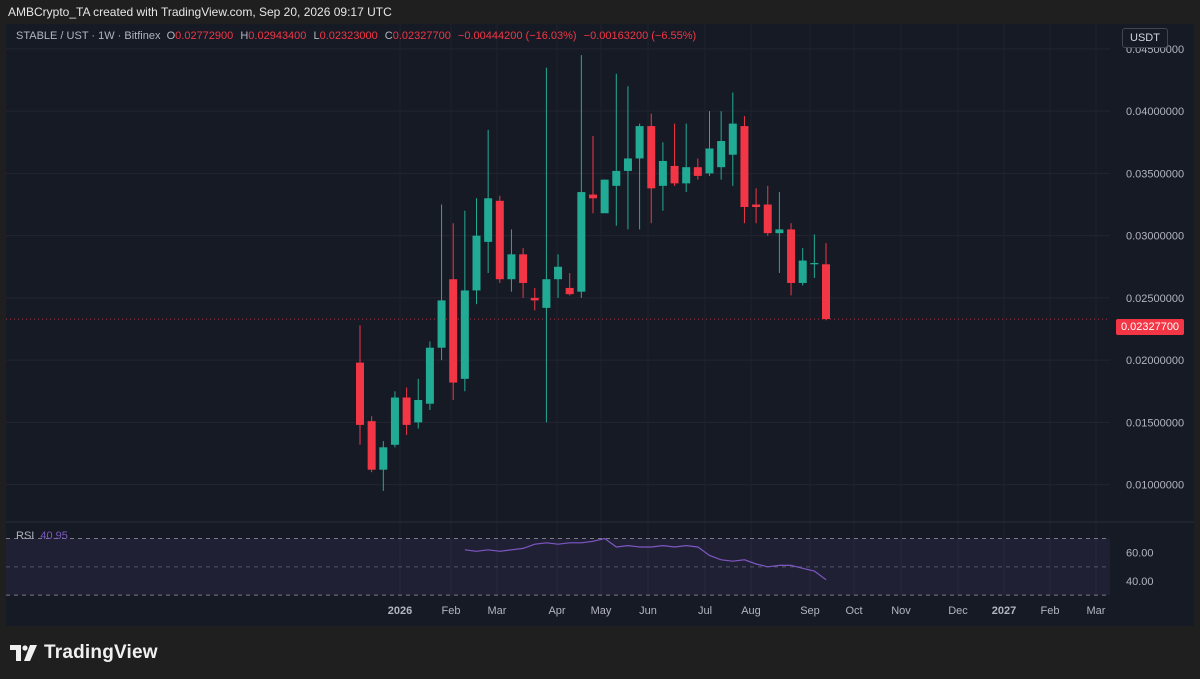 Image resolution: width=1200 pixels, height=679 pixels. What do you see at coordinates (600, 652) in the screenshot?
I see `footer: TradingView` at bounding box center [600, 652].